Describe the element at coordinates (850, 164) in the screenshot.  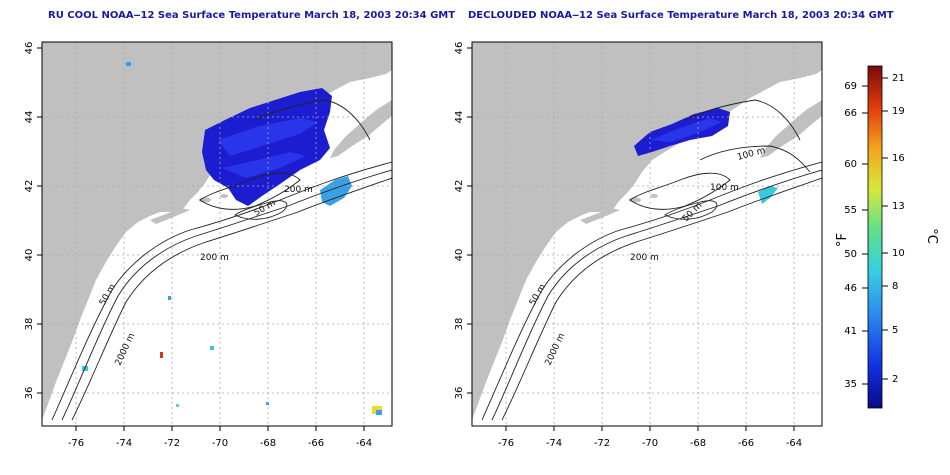
I see `colorbar-f-tick-label: 60` at that location.